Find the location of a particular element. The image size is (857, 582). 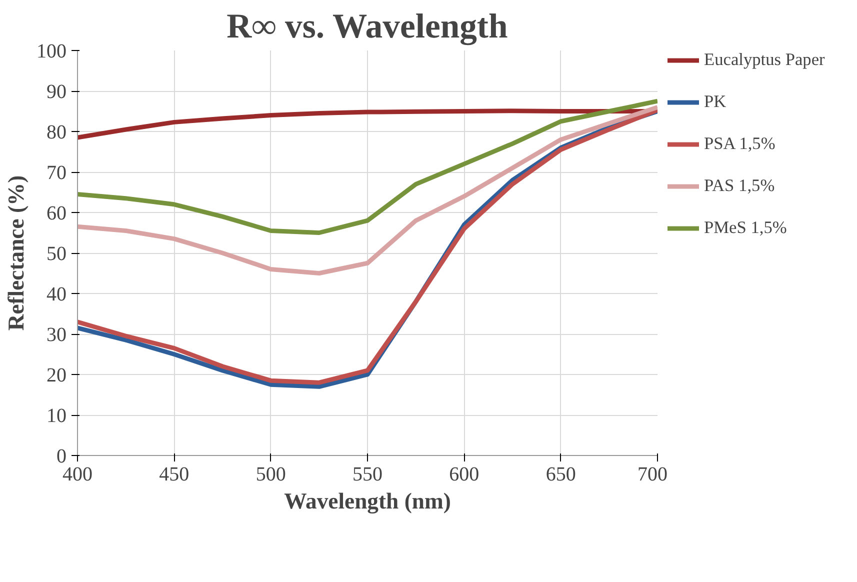

legend-label: PSA 1,5% is located at coordinates (740, 144).